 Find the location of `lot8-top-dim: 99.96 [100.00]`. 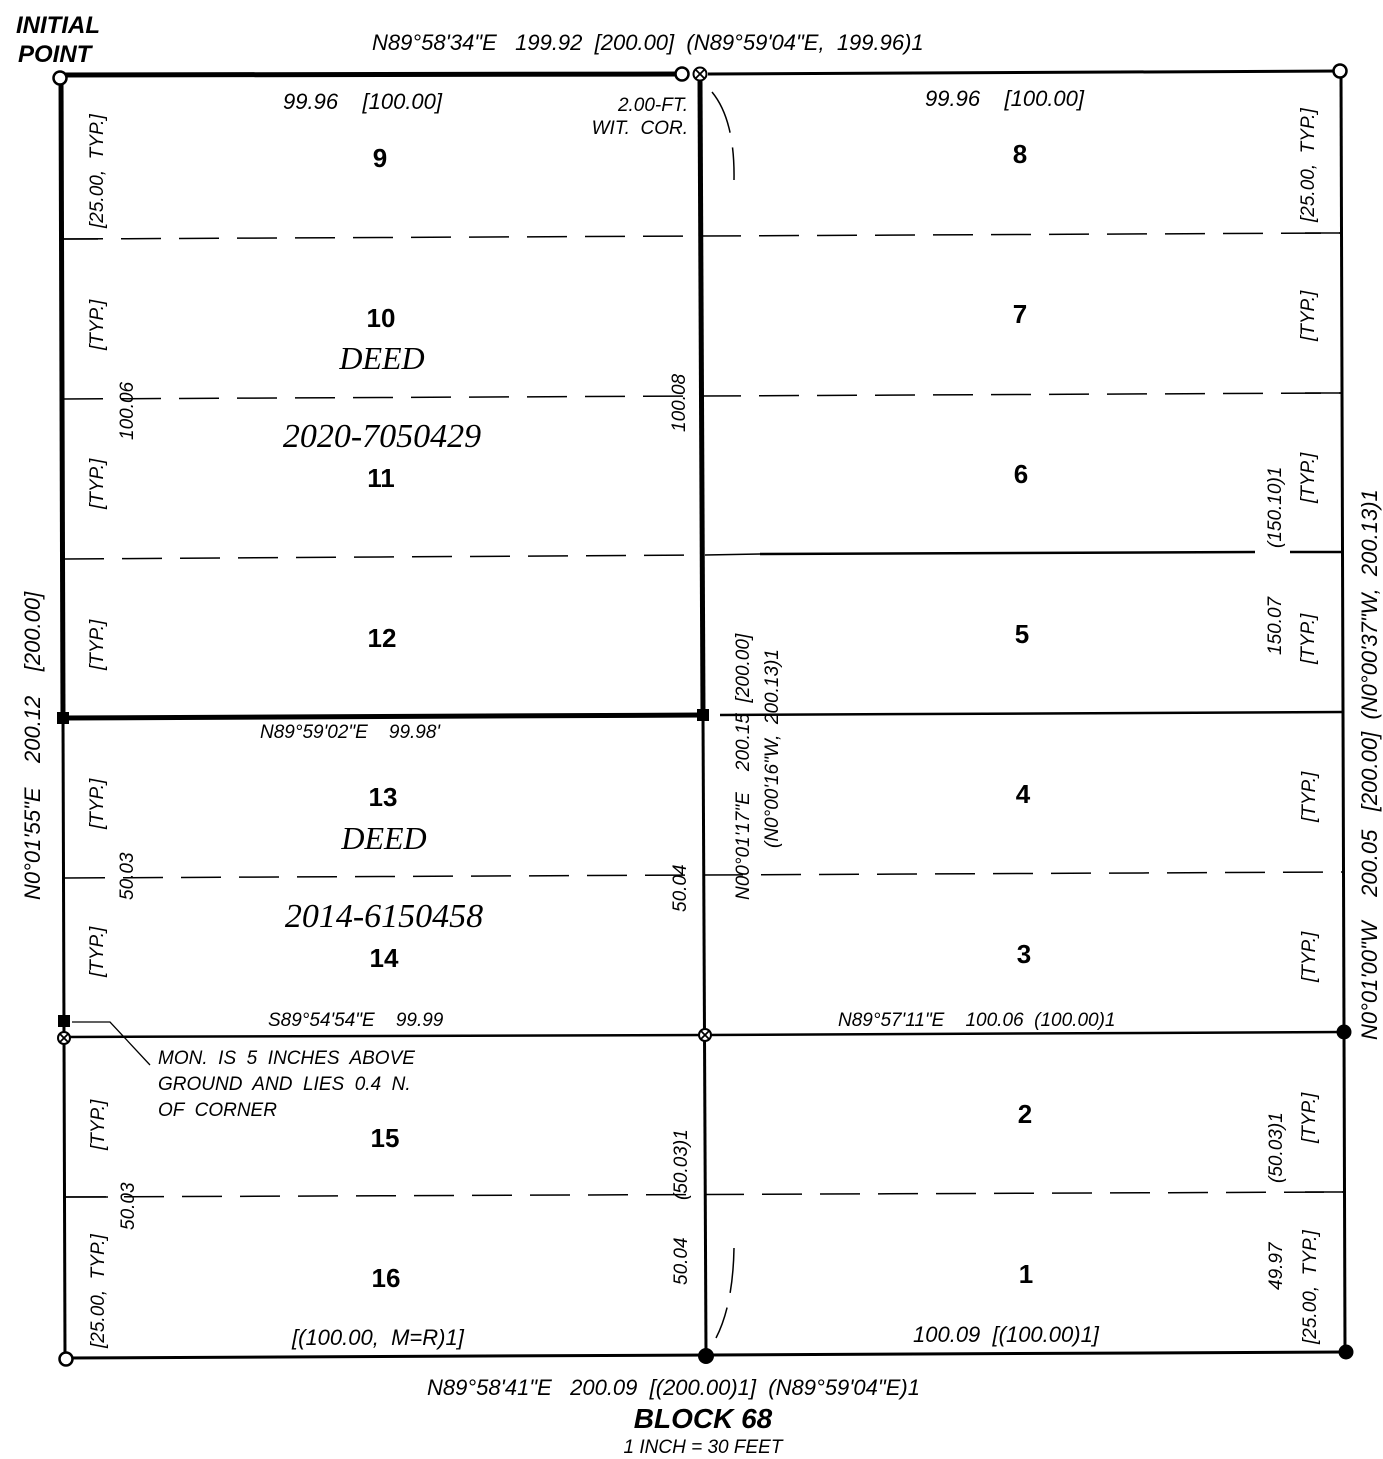

lot8-top-dim: 99.96 [100.00] is located at coordinates (1005, 98).